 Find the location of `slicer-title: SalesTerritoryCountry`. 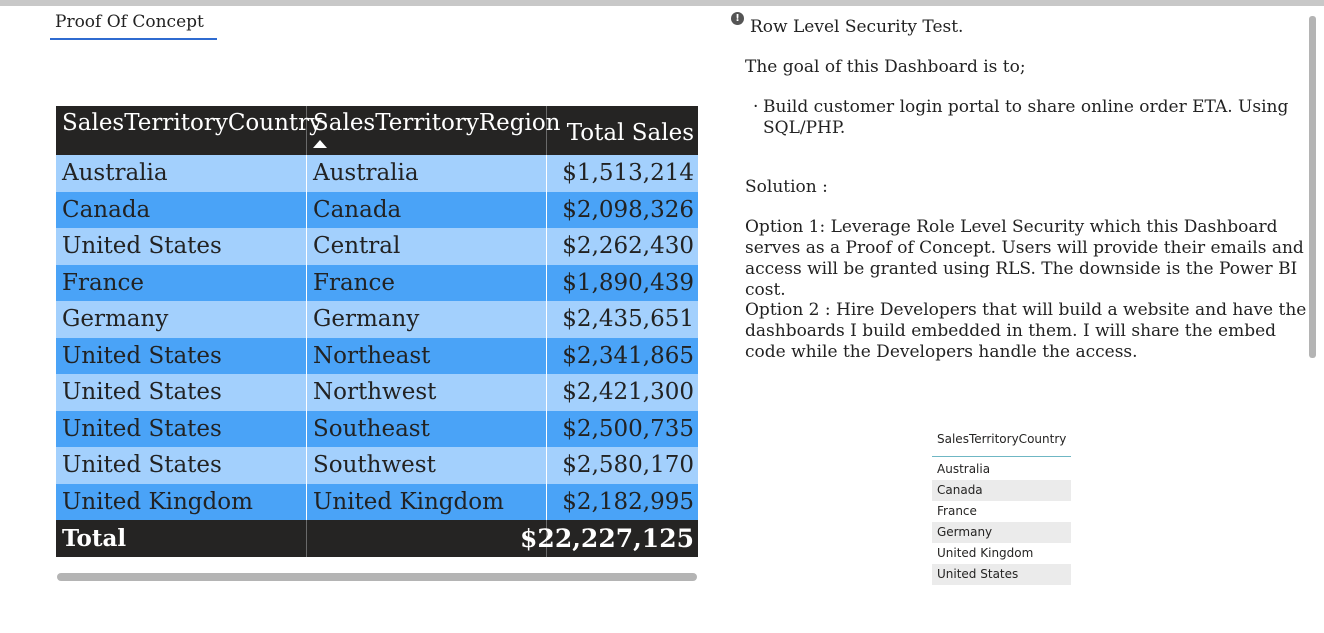

slicer-title: SalesTerritoryCountry is located at coordinates (1001, 442).